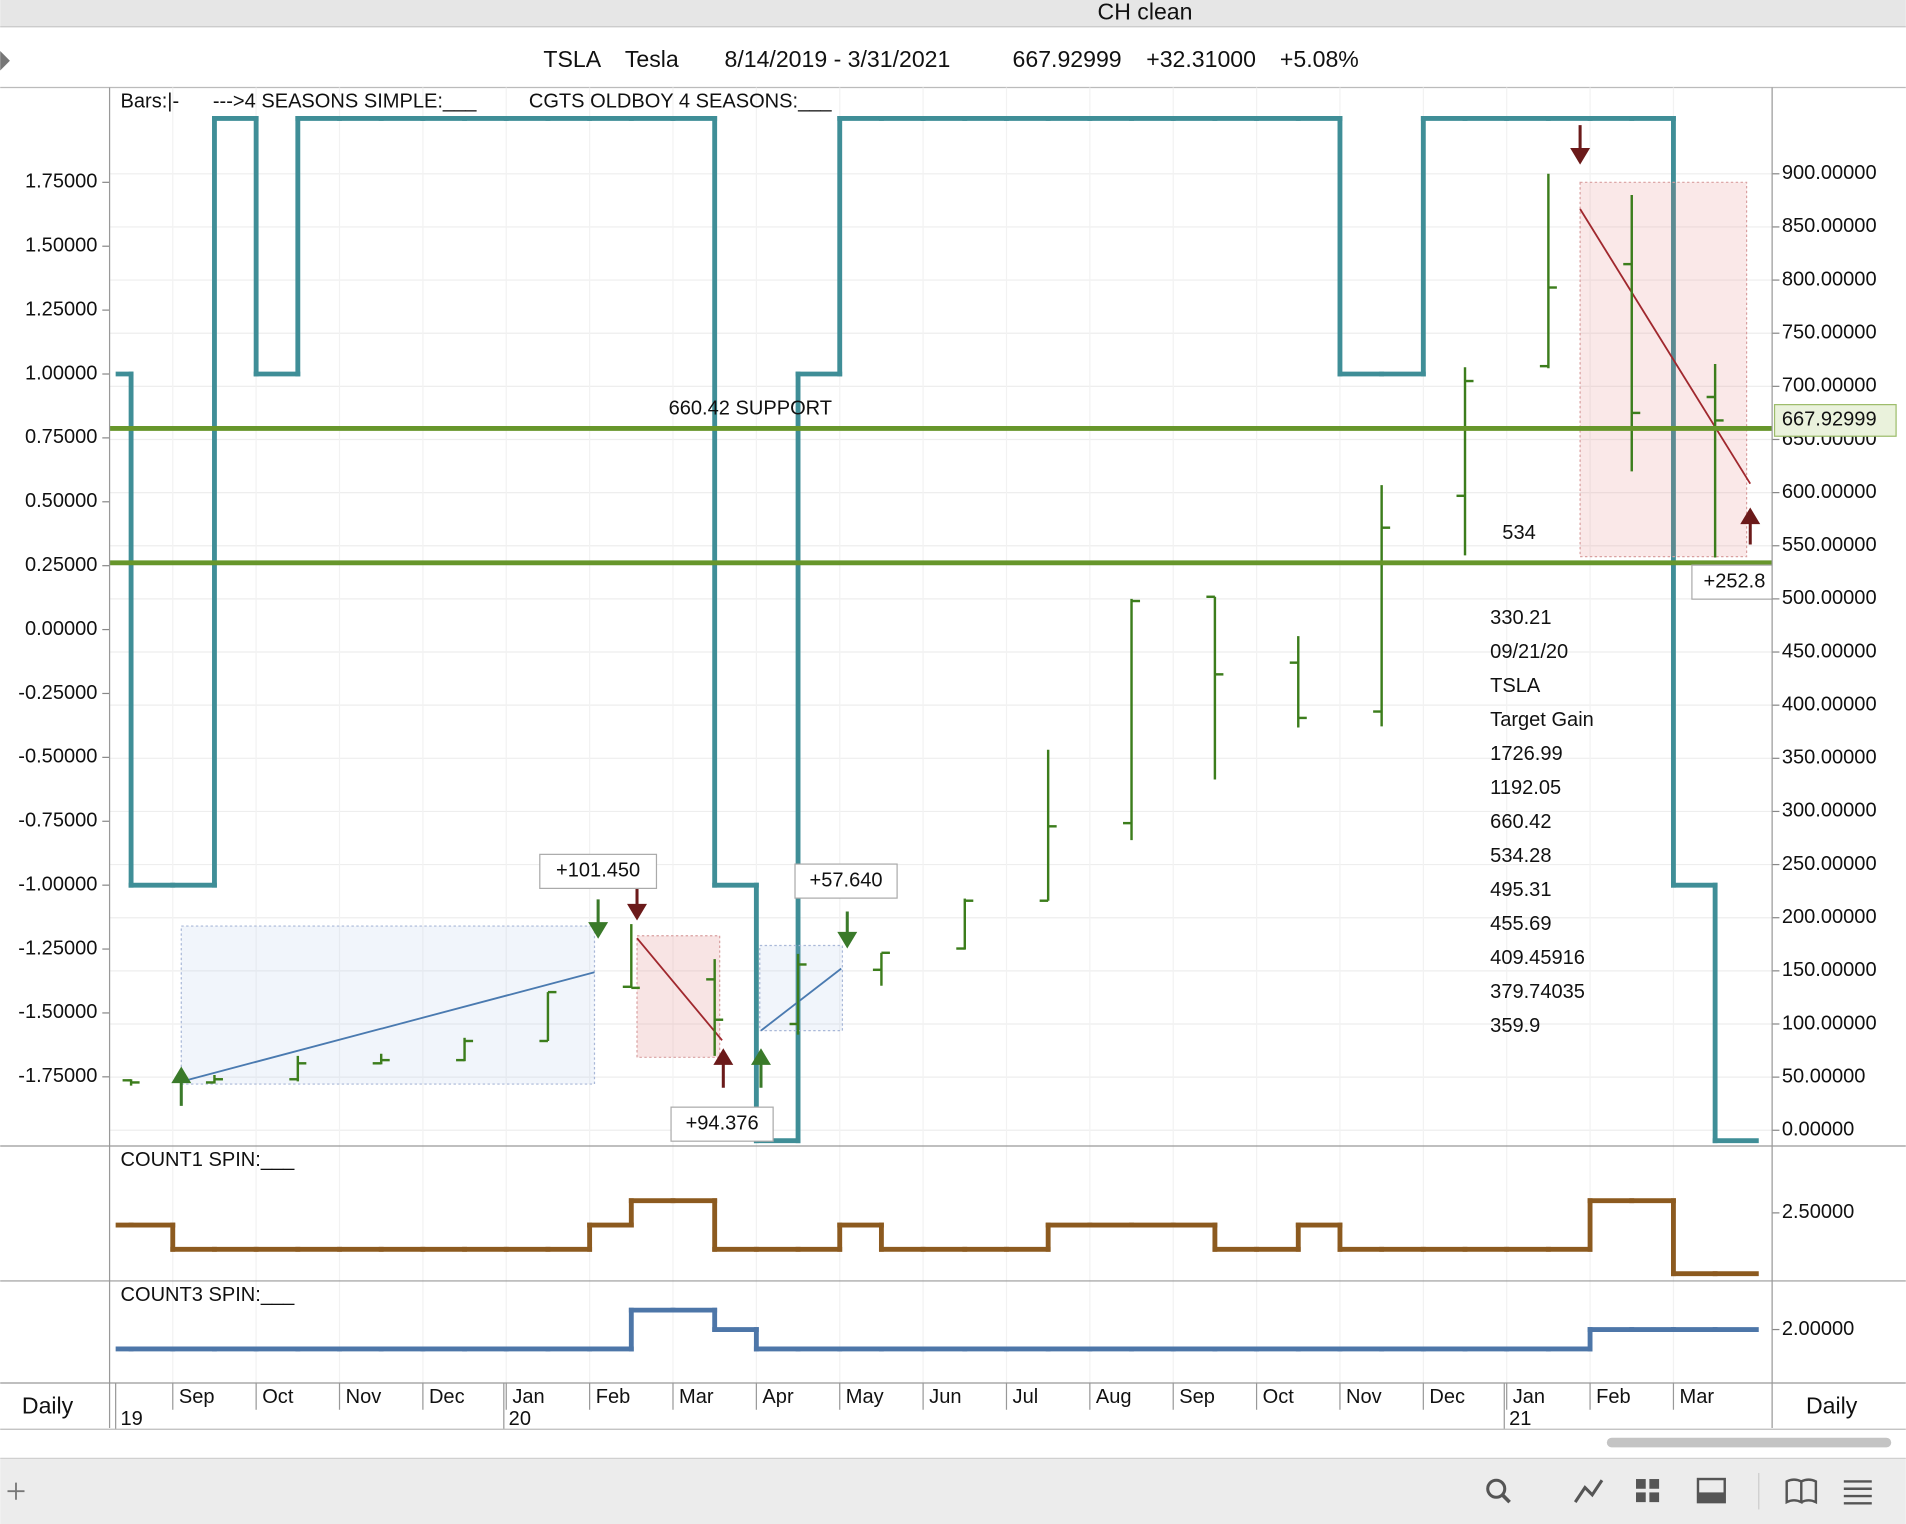  I want to click on nav-arrow, so click(5, 61).